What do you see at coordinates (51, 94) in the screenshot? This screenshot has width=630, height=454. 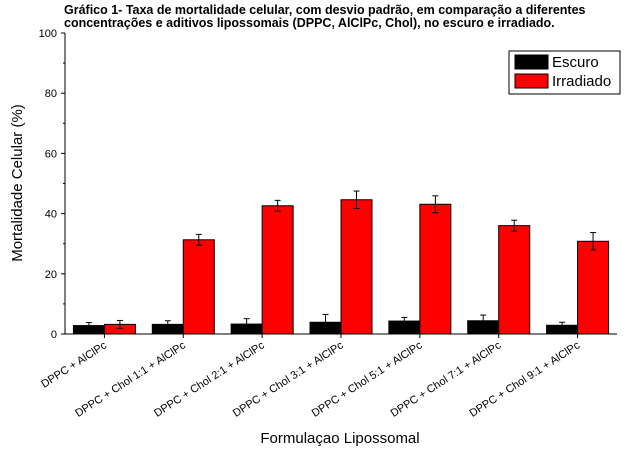 I see `y-tick-label: 80` at bounding box center [51, 94].